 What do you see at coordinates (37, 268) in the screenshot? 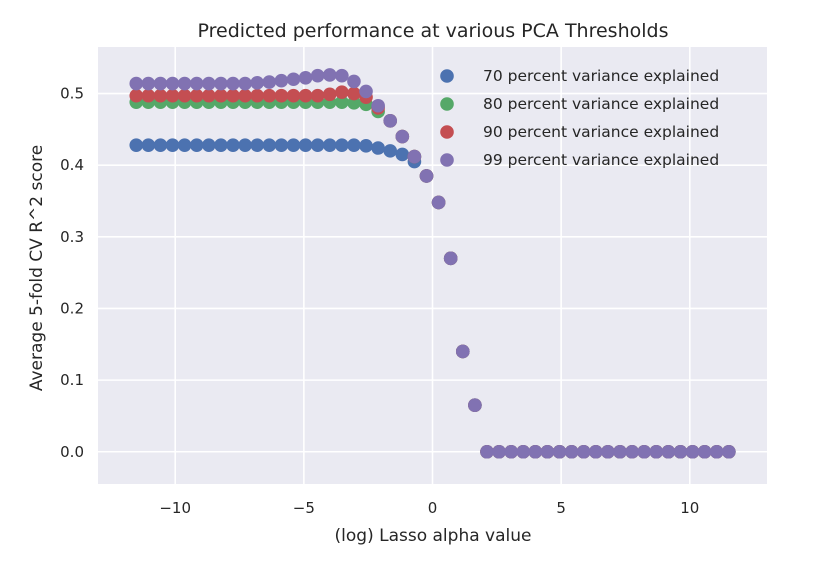
I see `y-axis-label: Average 5-fold CV R^2 score` at bounding box center [37, 268].